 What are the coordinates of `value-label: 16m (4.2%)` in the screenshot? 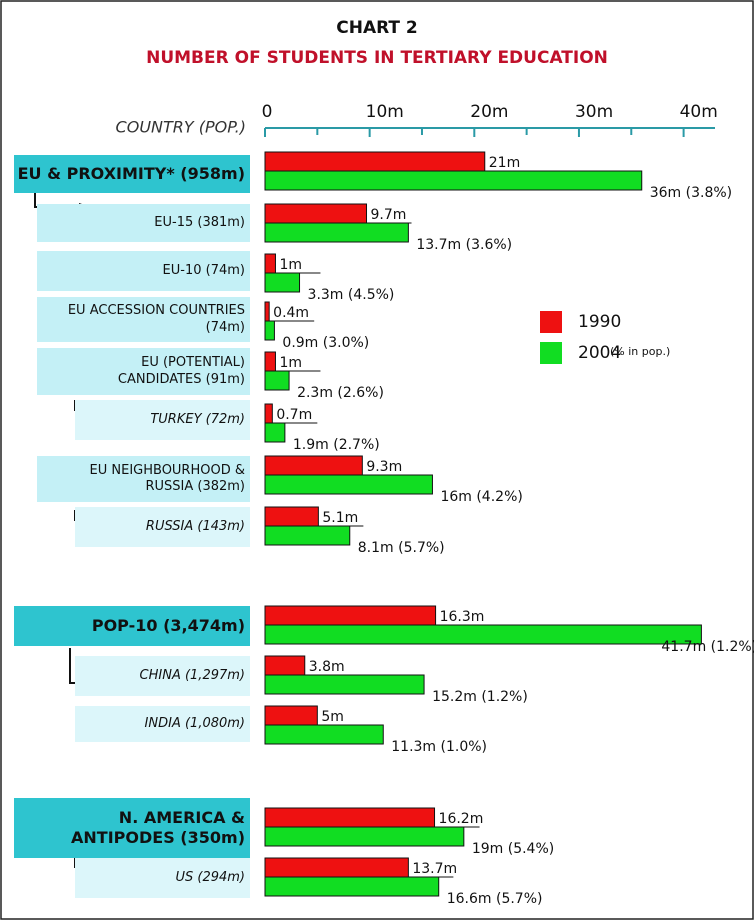 It's located at (481, 497).